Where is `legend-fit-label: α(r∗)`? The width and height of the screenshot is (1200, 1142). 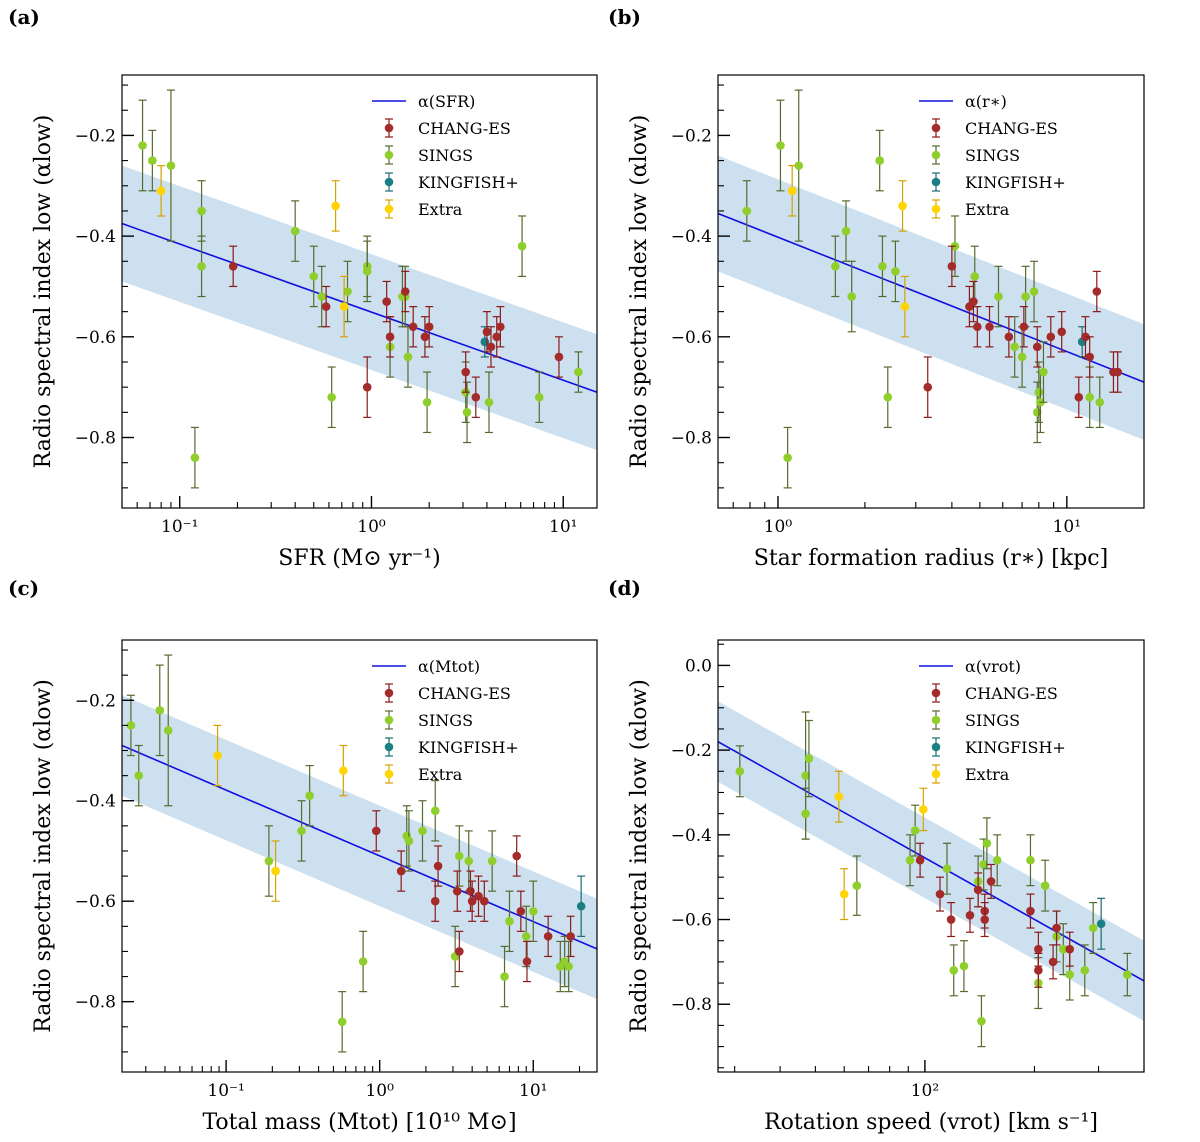
legend-fit-label: α(r∗) is located at coordinates (986, 101).